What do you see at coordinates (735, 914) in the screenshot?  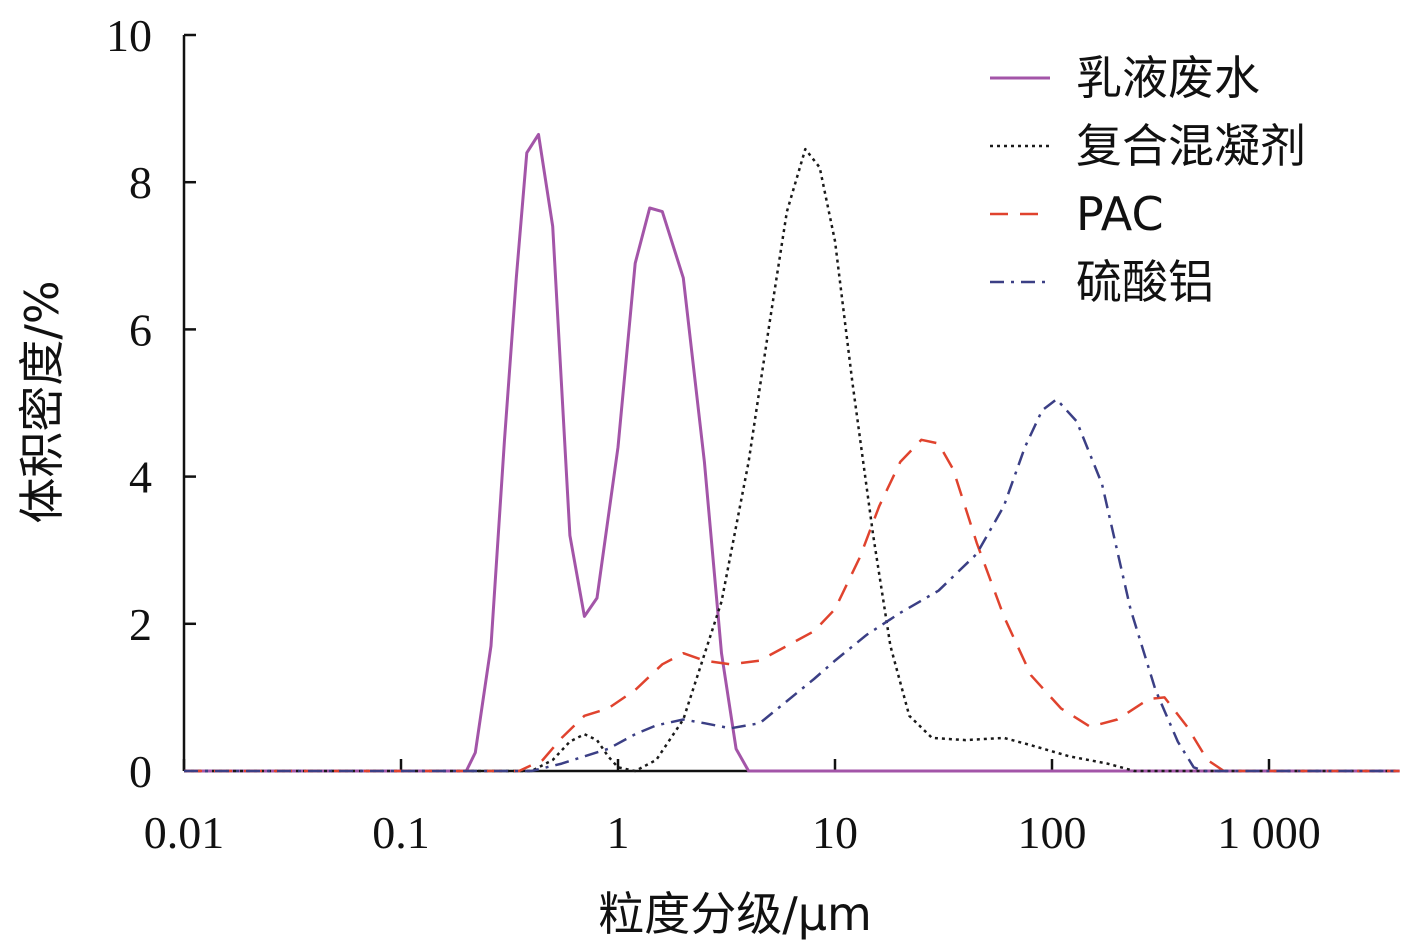 I see `x-axis-label: 粒度分级/μm` at bounding box center [735, 914].